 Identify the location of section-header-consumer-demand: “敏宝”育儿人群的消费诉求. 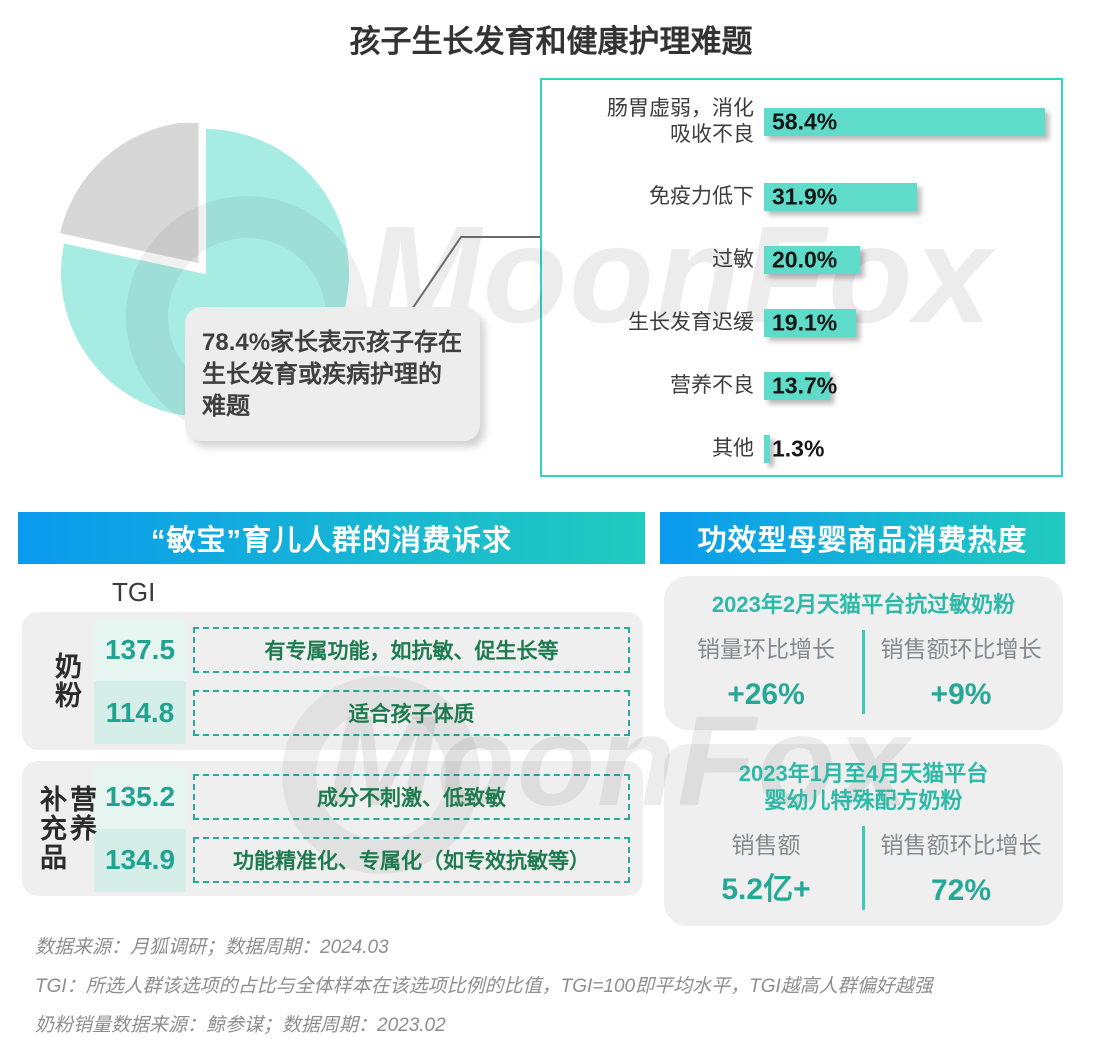
(331, 538).